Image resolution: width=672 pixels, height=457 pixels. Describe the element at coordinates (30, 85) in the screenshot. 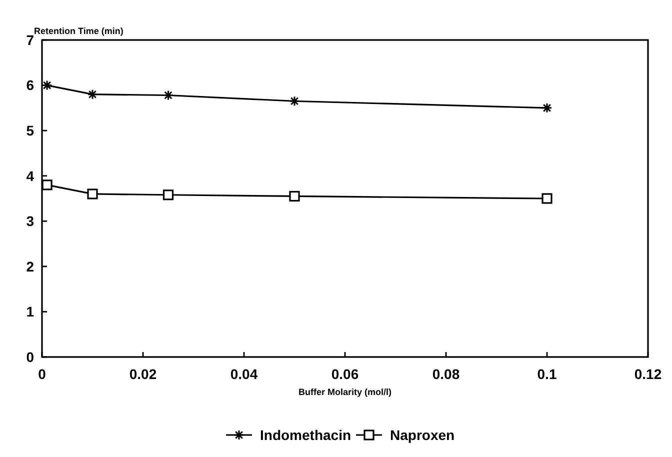

I see `y-tick-label: 6` at that location.